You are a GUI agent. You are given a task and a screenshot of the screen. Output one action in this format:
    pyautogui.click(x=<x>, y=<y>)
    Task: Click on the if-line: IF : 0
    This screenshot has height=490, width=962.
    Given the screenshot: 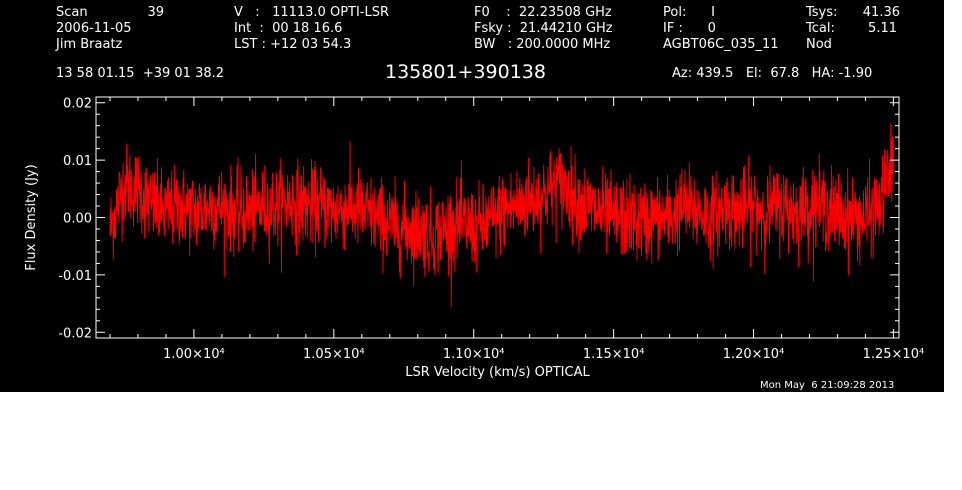 What is the action you would take?
    pyautogui.click(x=689, y=28)
    